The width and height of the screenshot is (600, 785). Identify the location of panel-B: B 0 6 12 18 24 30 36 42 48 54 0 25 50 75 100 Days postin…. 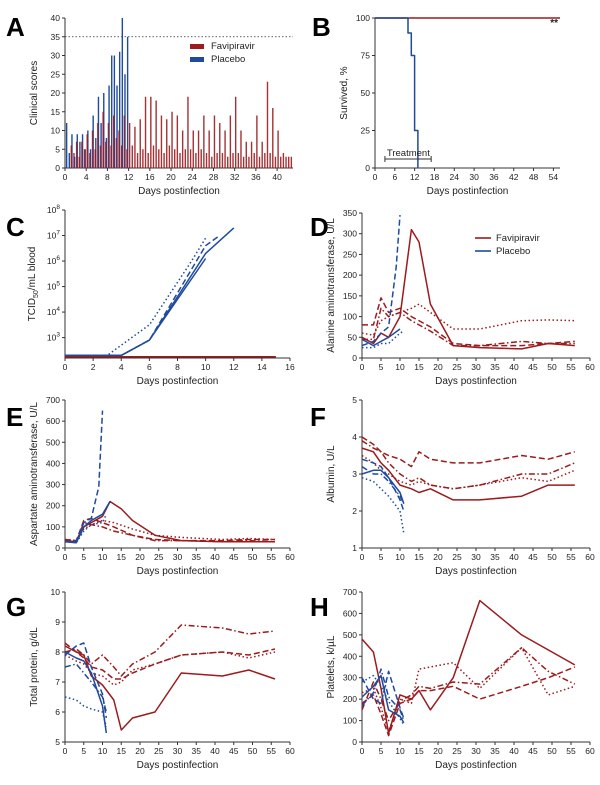
(436, 104).